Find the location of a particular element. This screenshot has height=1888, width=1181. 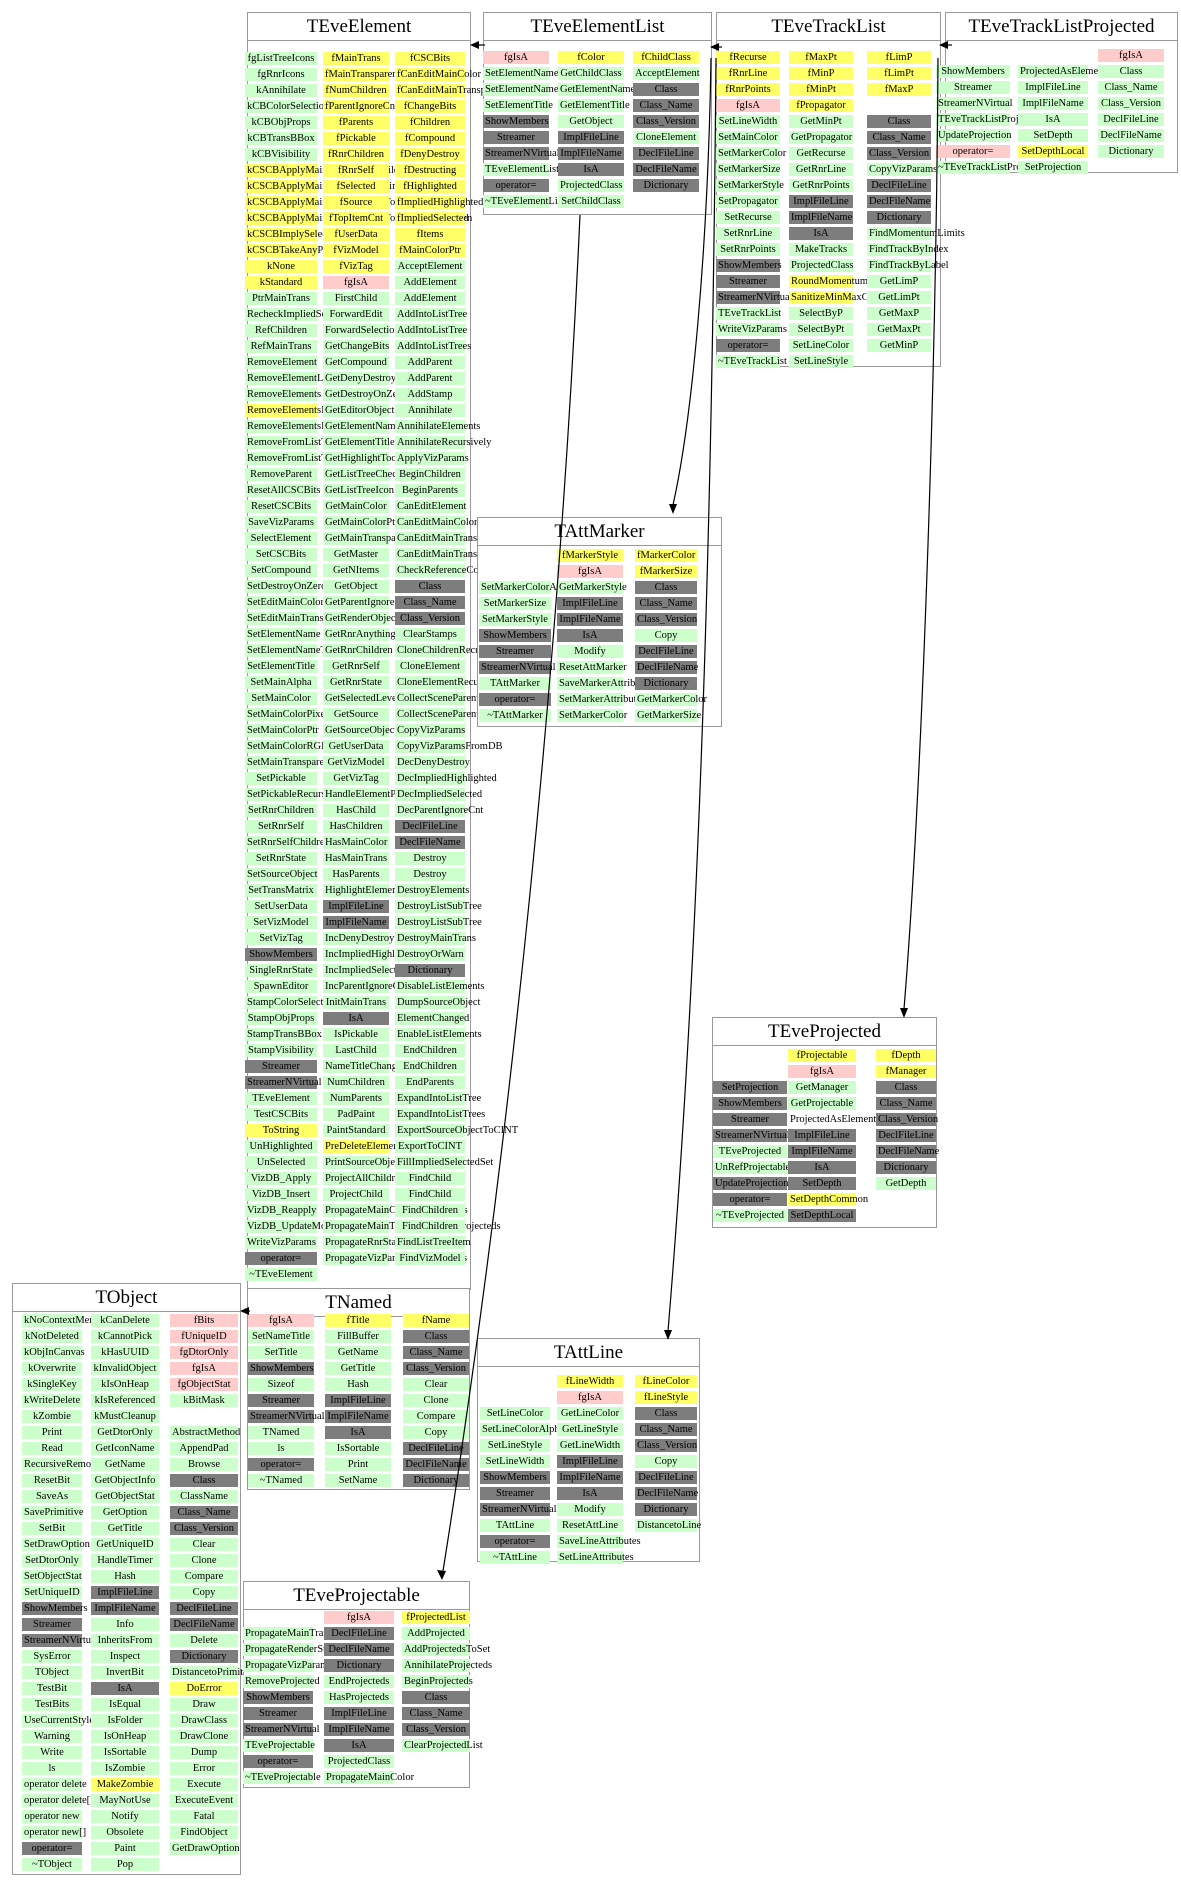

member-cell-ImplFileName: ImplFileName is located at coordinates (1053, 103).